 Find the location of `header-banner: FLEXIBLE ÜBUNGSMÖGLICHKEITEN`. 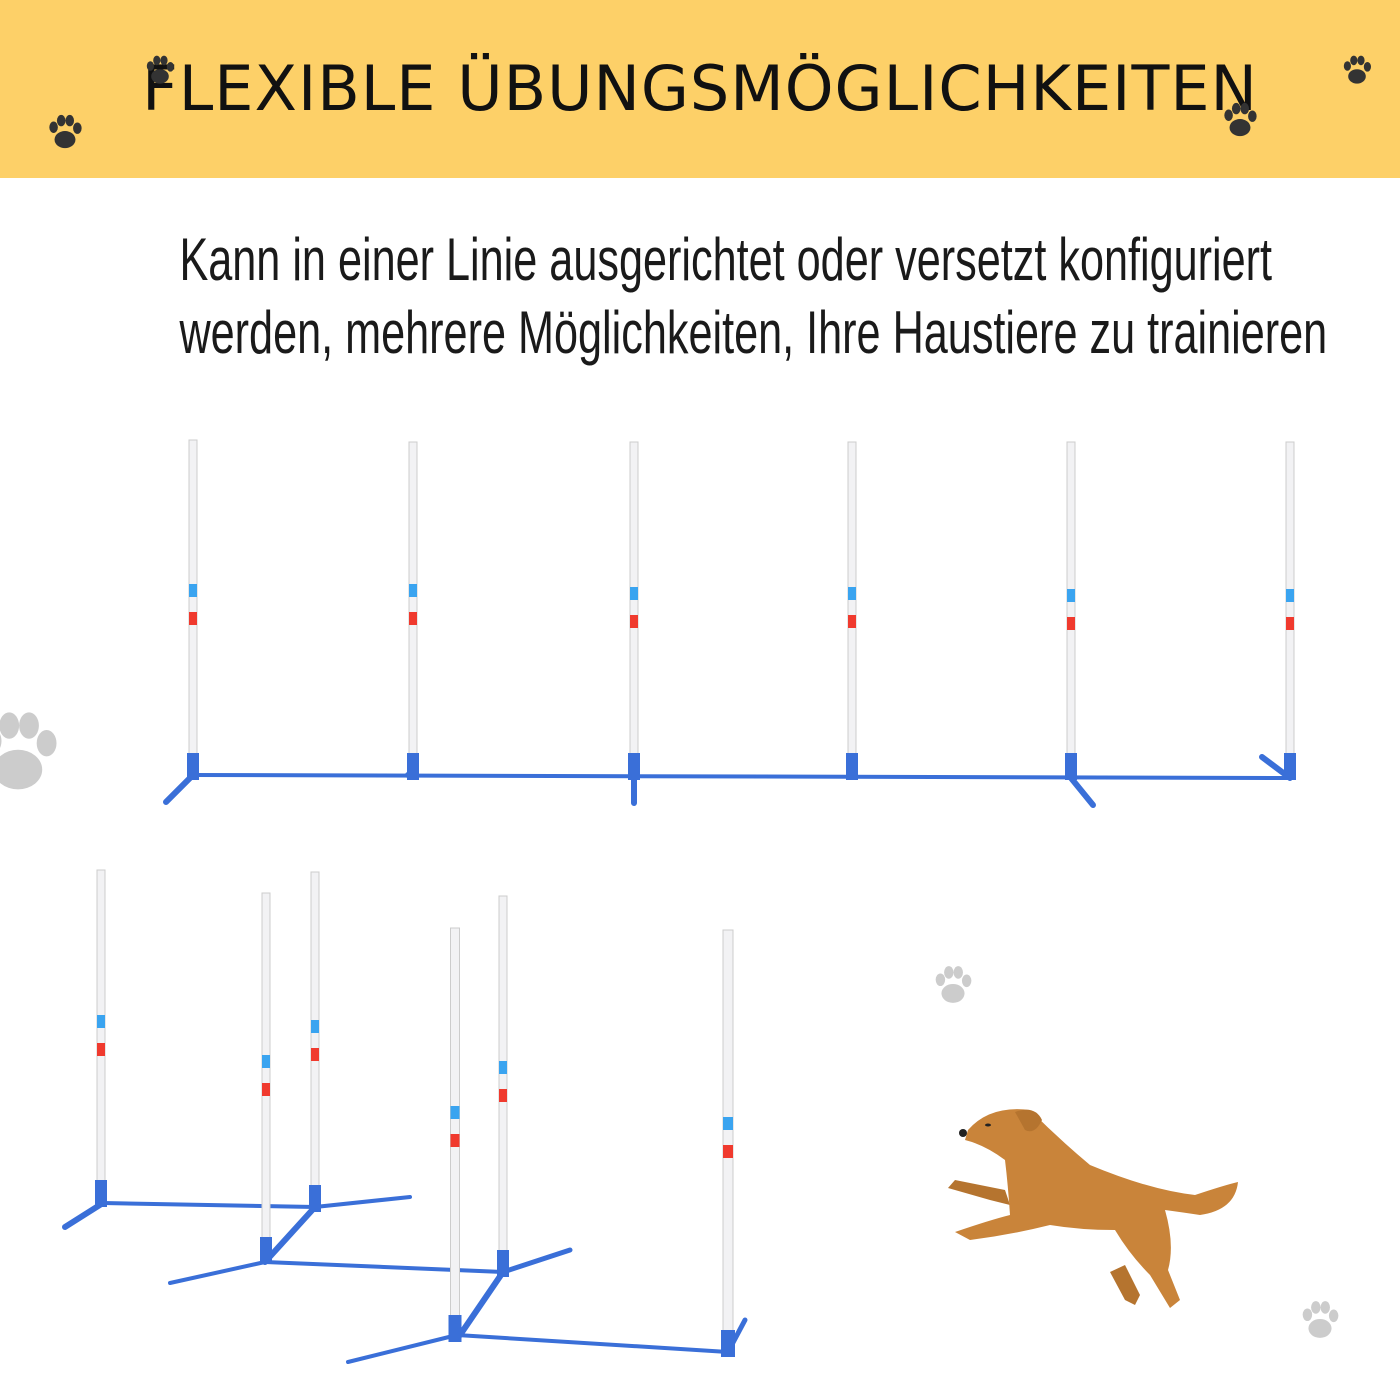

header-banner: FLEXIBLE ÜBUNGSMÖGLICHKEITEN is located at coordinates (700, 89).